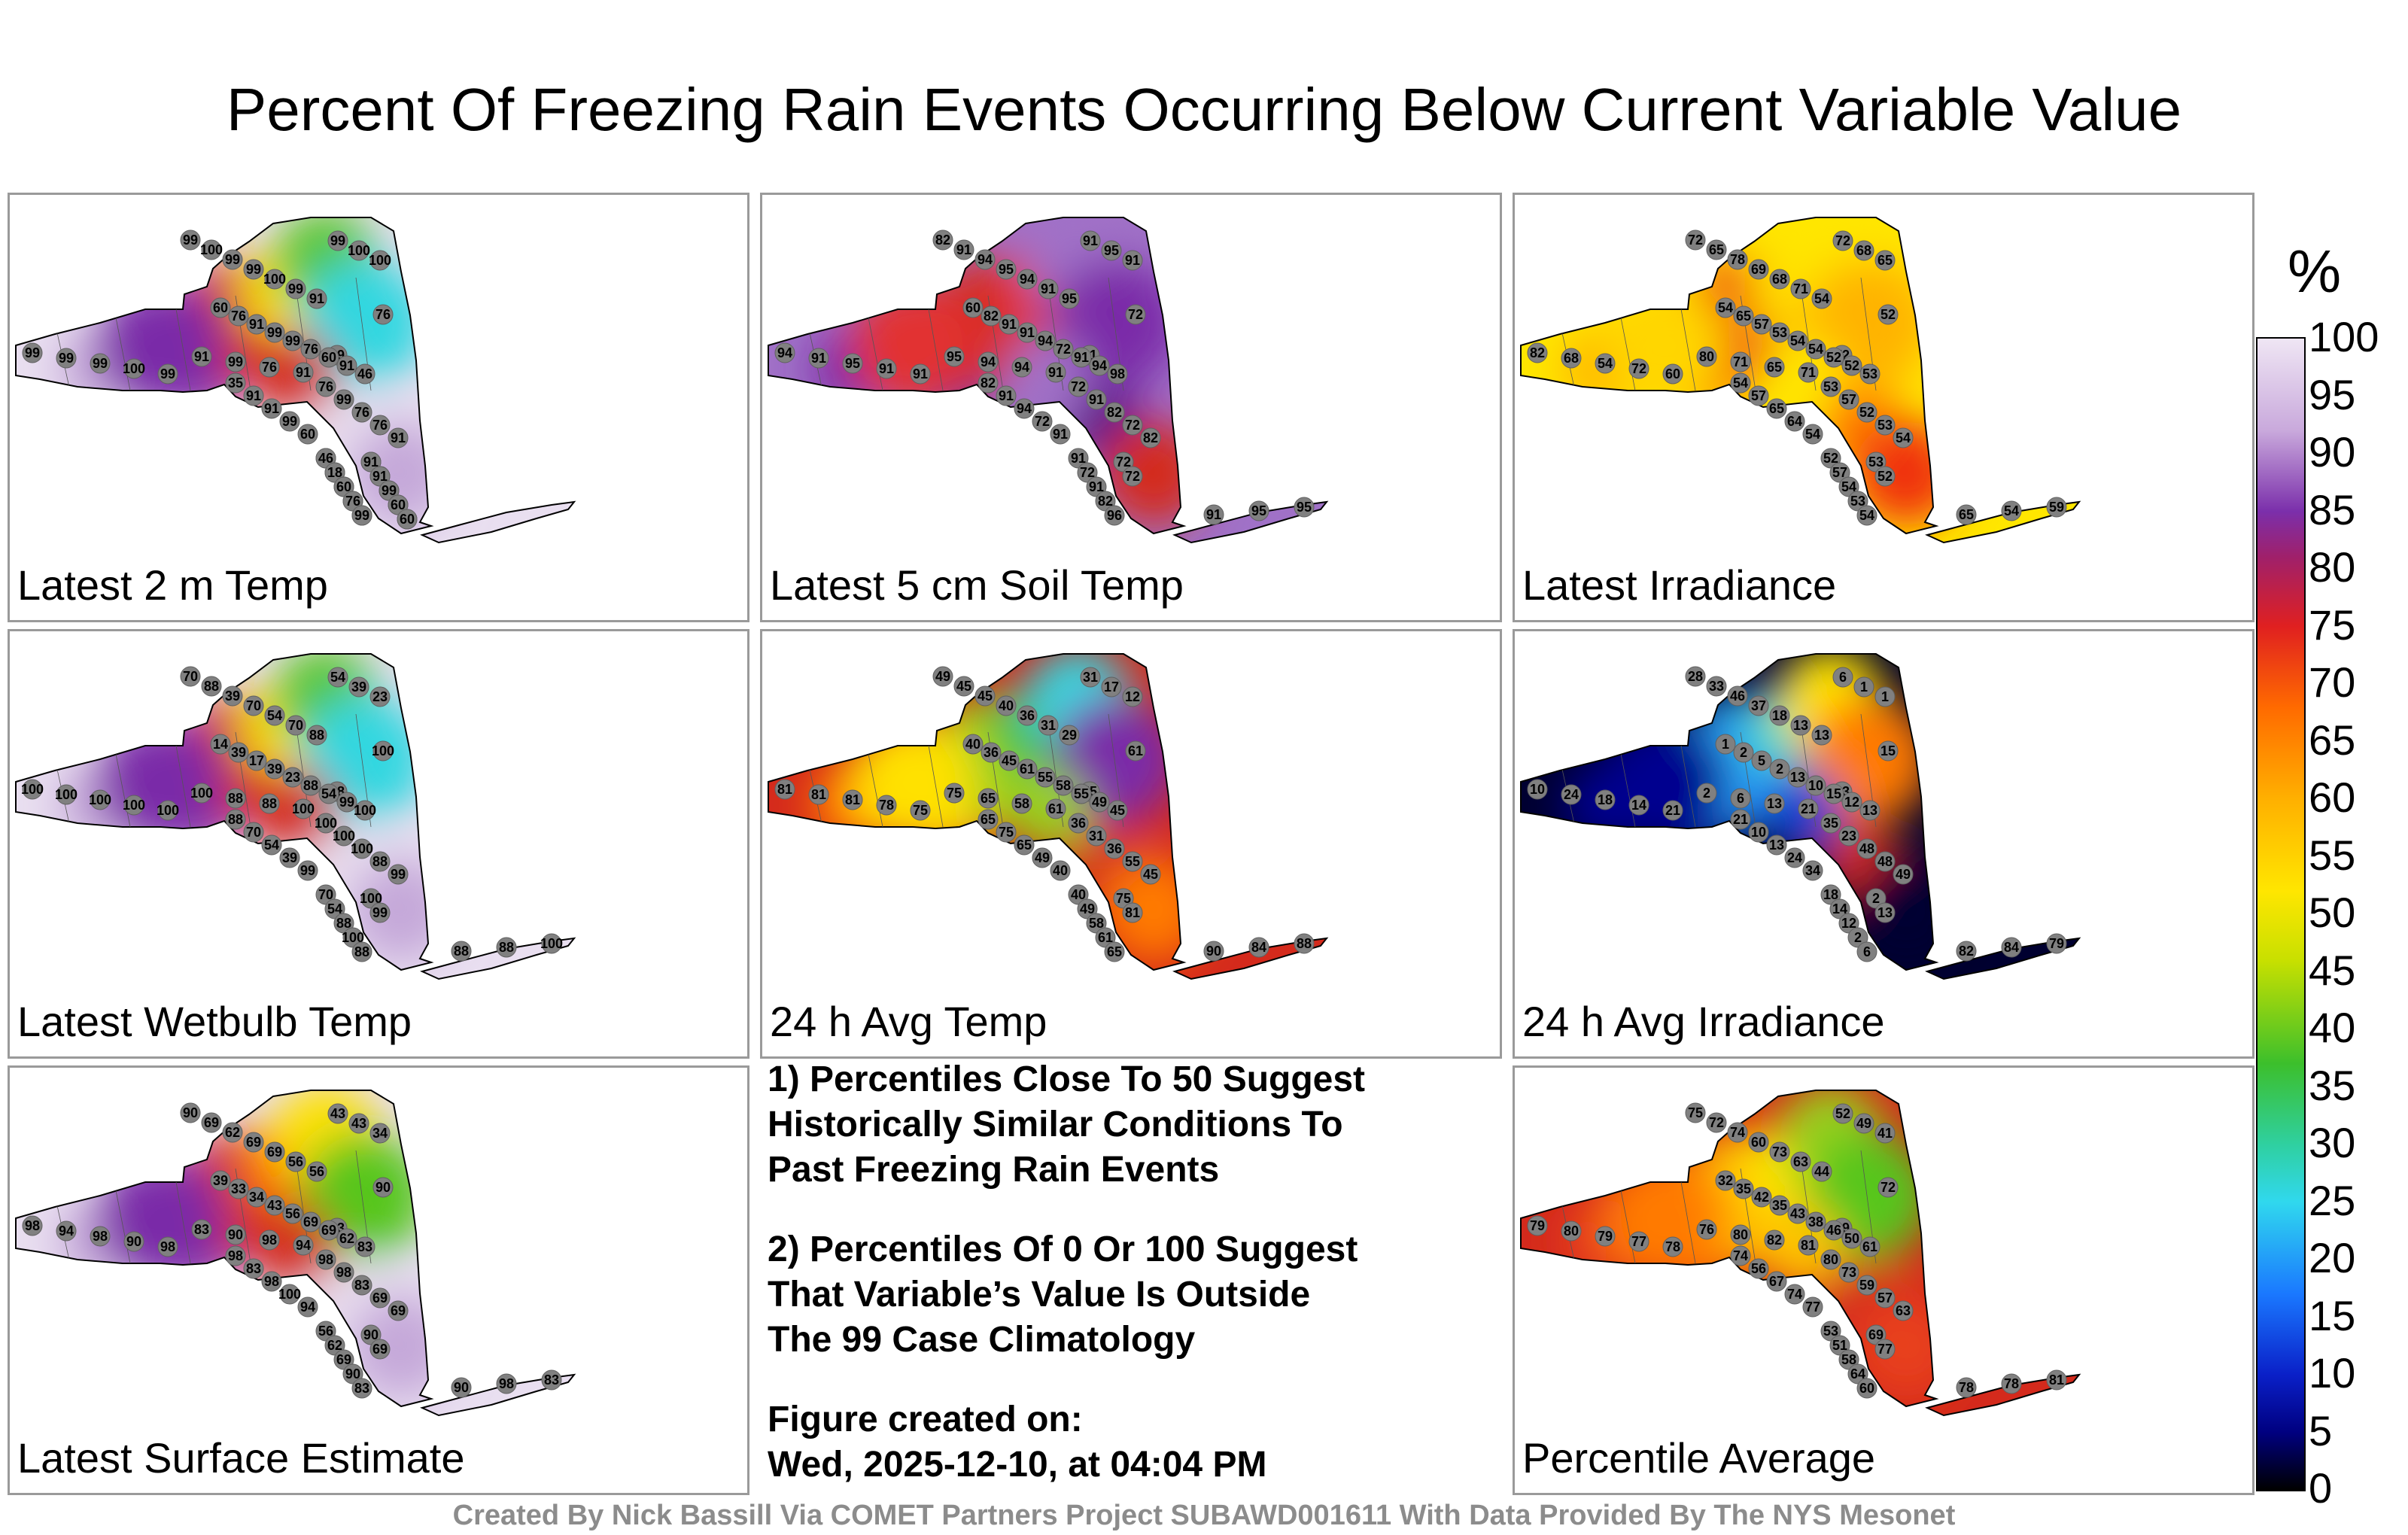 This screenshot has width=2408, height=1535. What do you see at coordinates (1017, 1465) in the screenshot?
I see `figure-created-timestamp: Wed, 2025-12-10, at 04:04 PM` at bounding box center [1017, 1465].